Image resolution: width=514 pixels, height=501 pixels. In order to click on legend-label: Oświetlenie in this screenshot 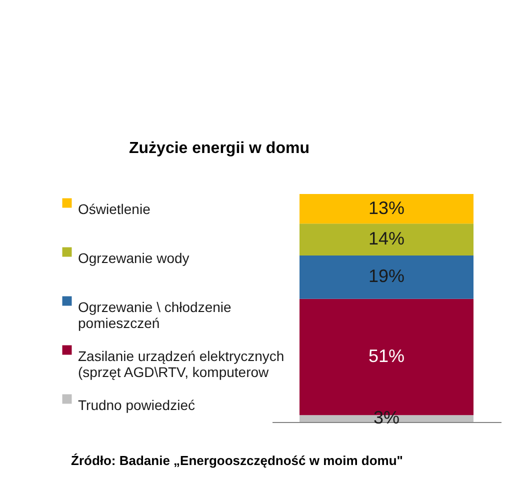, I will do `click(114, 209)`.